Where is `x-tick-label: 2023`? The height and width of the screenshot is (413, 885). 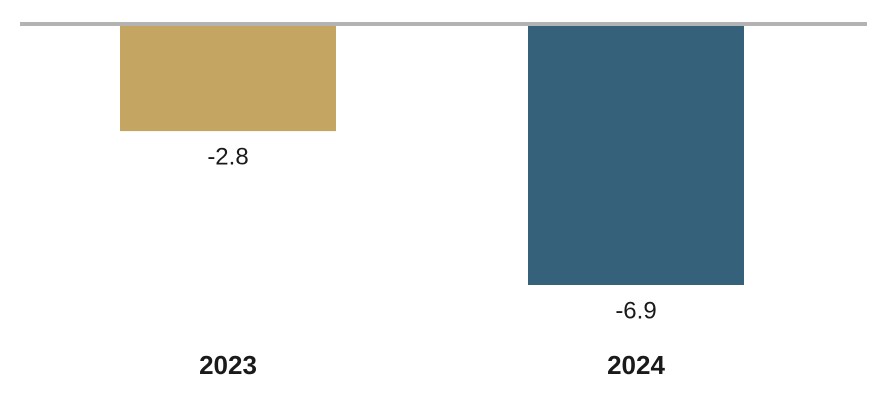
x-tick-label: 2023 is located at coordinates (228, 365).